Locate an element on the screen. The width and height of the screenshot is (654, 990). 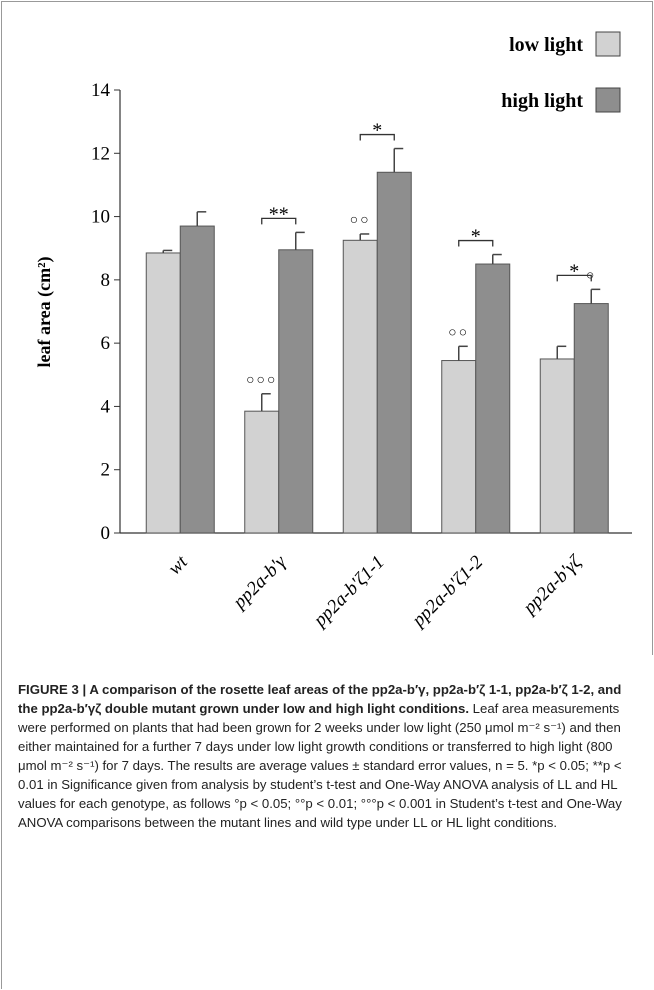
x-tick-label: pp2a-b'γζ is located at coordinates (552, 585).